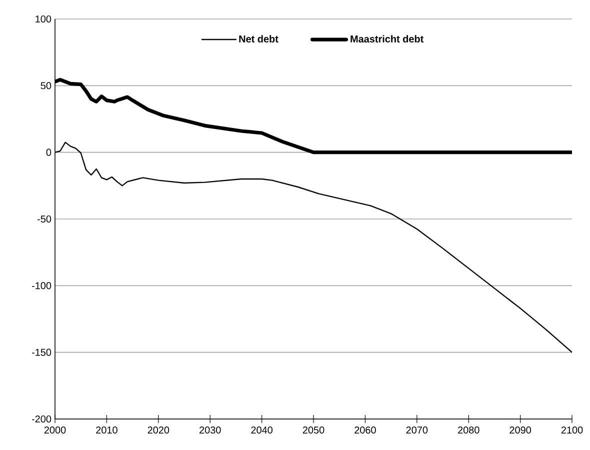  I want to click on x-tick-label: 2070, so click(417, 430).